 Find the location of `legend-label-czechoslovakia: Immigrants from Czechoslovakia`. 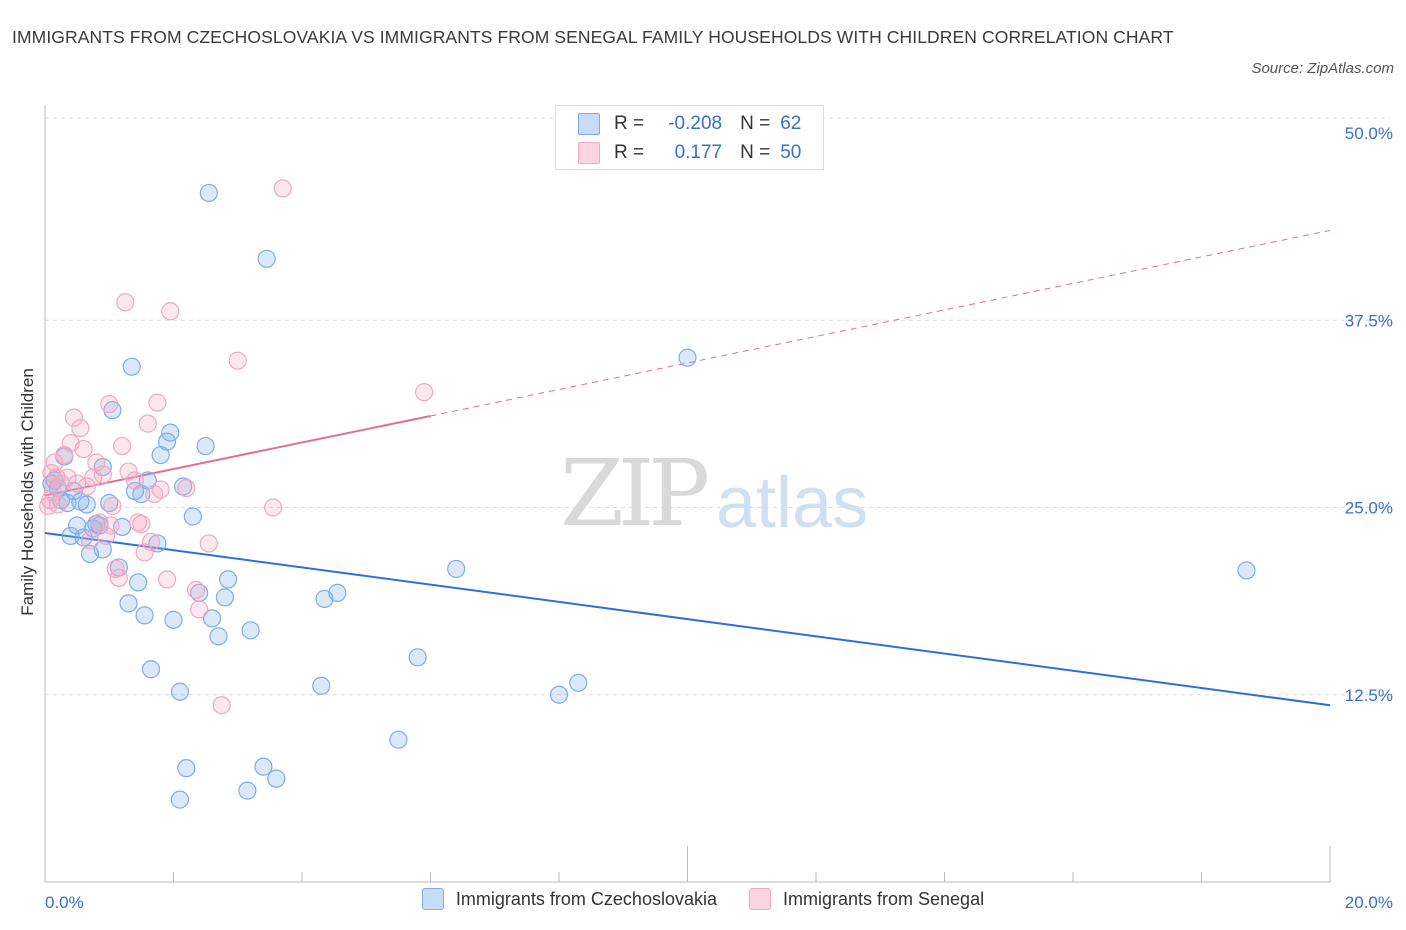

legend-label-czechoslovakia: Immigrants from Czechoslovakia is located at coordinates (586, 898).